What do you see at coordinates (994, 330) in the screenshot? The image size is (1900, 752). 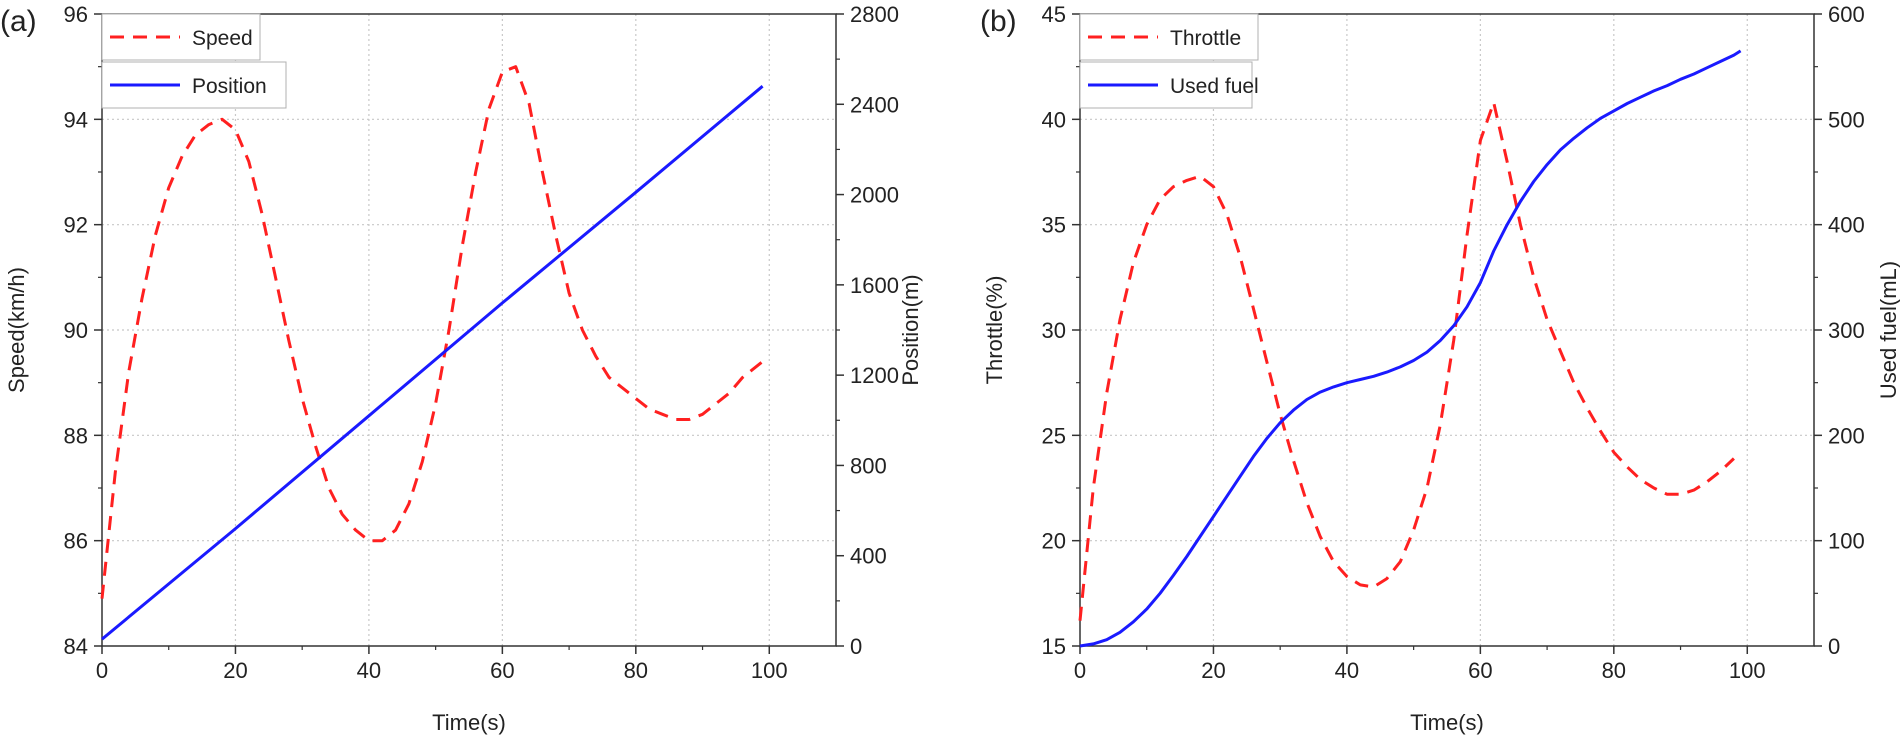 I see `panel-b-left-axis-title: Throttle(%)` at bounding box center [994, 330].